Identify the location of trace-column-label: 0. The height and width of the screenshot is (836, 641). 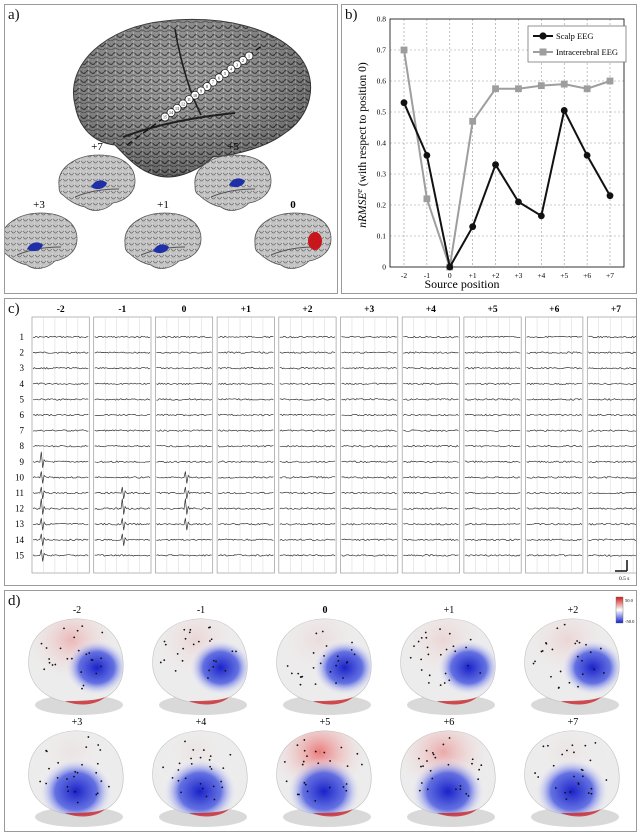
(184, 310).